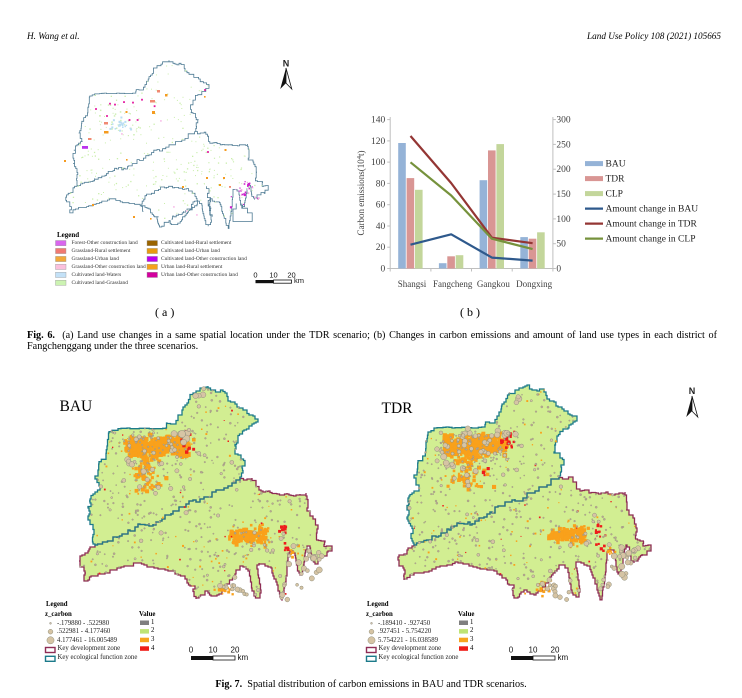  I want to click on svg-text: 300, so click(563, 121).